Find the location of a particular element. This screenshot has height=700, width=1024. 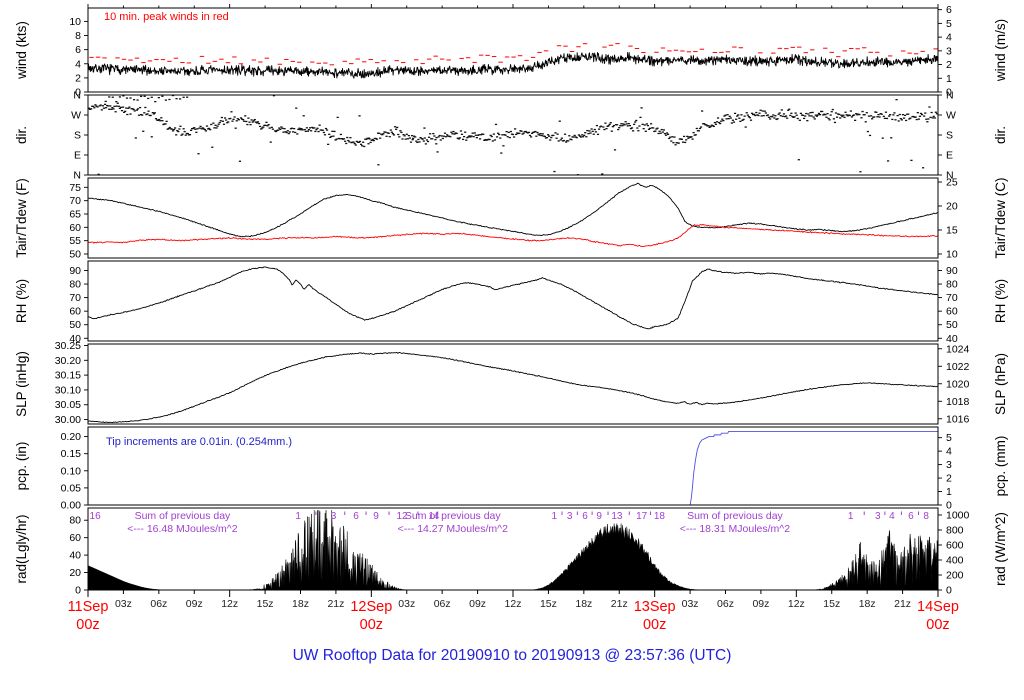

pcp-right-tick-label: 2 is located at coordinates (949, 479).